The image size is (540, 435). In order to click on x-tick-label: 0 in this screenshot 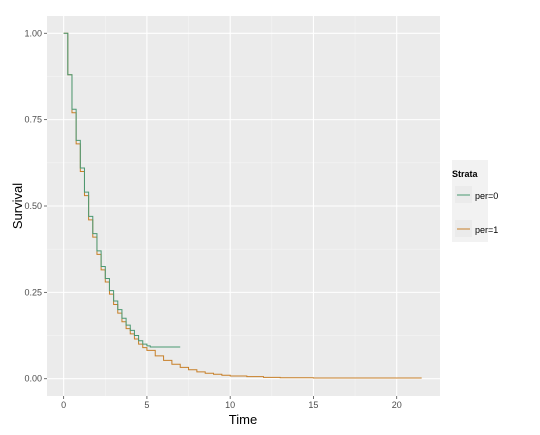, I will do `click(63, 405)`.